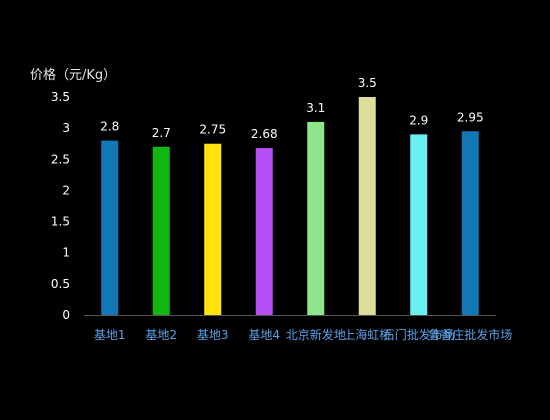  I want to click on y-axis-ticks: 0 0.5 1 1.5 2 2.5 3 3.5, so click(60, 206).